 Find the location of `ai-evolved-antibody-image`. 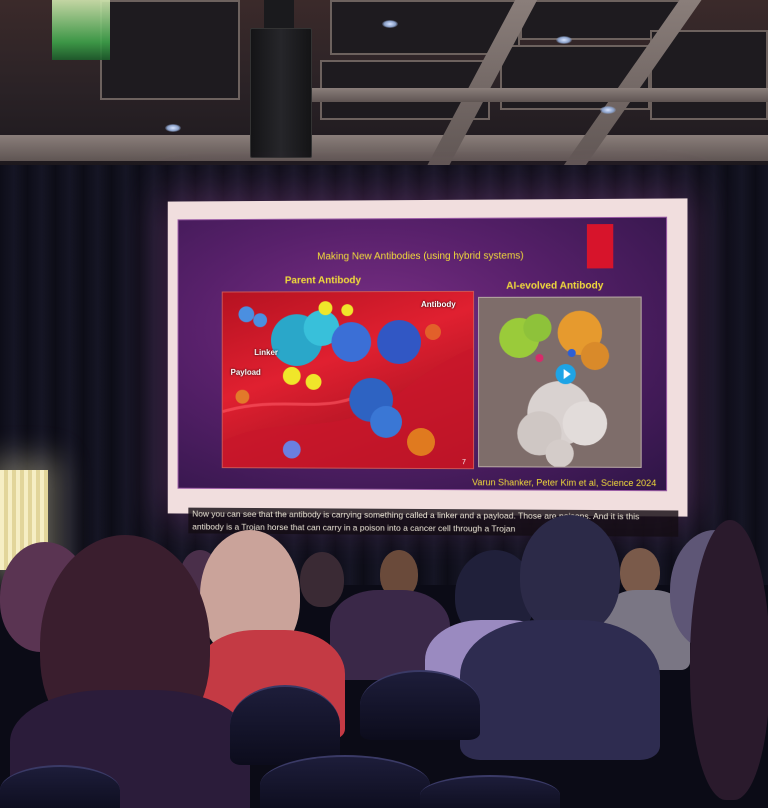

ai-evolved-antibody-image is located at coordinates (560, 381).